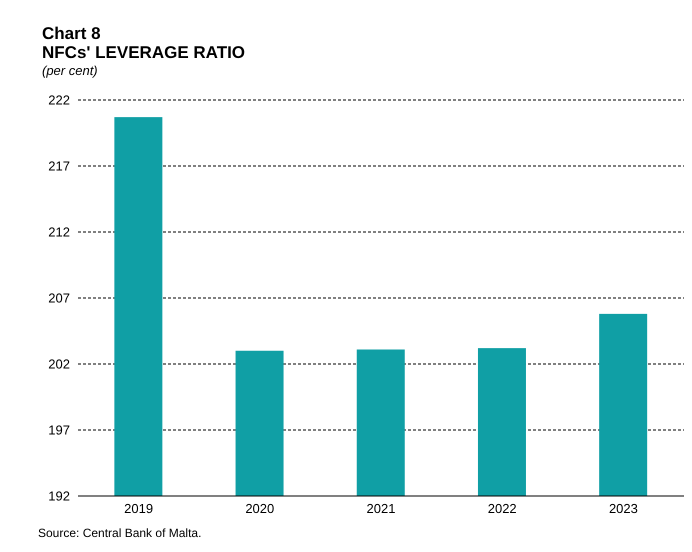  What do you see at coordinates (59, 232) in the screenshot?
I see `y-tick-label: 212` at bounding box center [59, 232].